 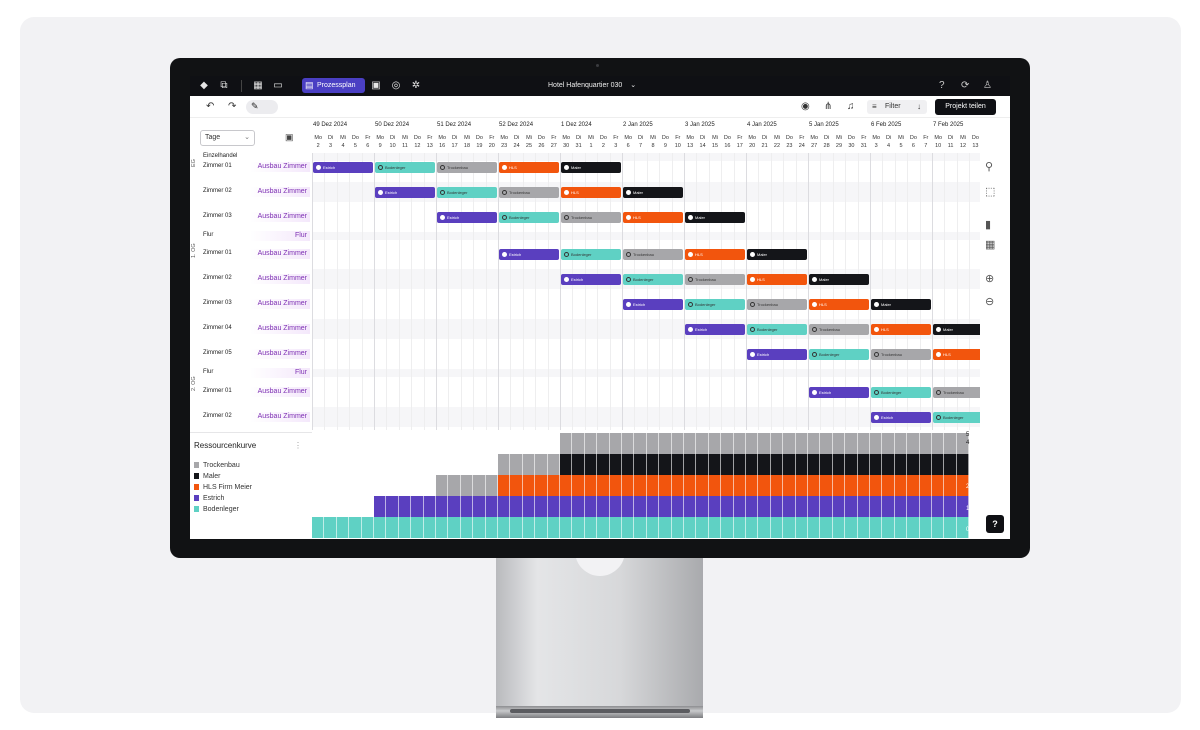 I want to click on redo-icon: ↷, so click(x=232, y=106).